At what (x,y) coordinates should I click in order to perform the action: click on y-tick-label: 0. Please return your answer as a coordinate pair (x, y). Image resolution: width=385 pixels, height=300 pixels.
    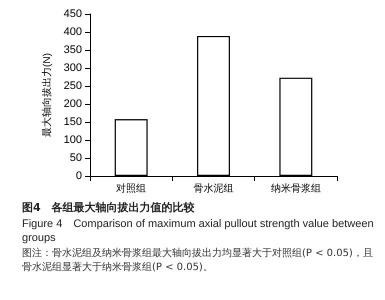
    Looking at the image, I should click on (79, 176).